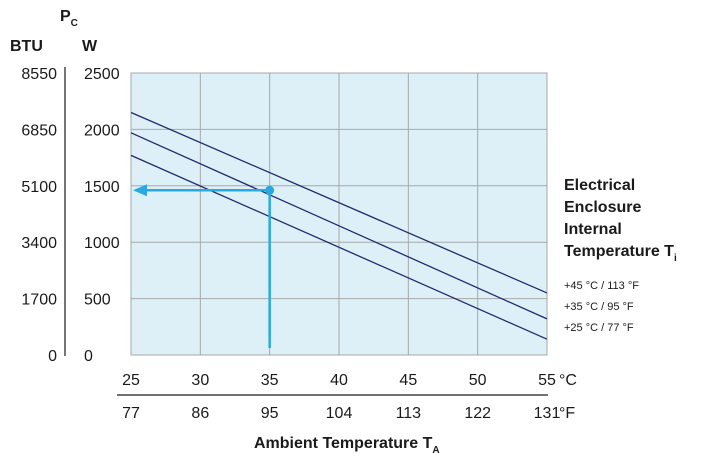 The image size is (706, 459). What do you see at coordinates (599, 328) in the screenshot?
I see `legend-item-25: +25 °C / 77 °F` at bounding box center [599, 328].